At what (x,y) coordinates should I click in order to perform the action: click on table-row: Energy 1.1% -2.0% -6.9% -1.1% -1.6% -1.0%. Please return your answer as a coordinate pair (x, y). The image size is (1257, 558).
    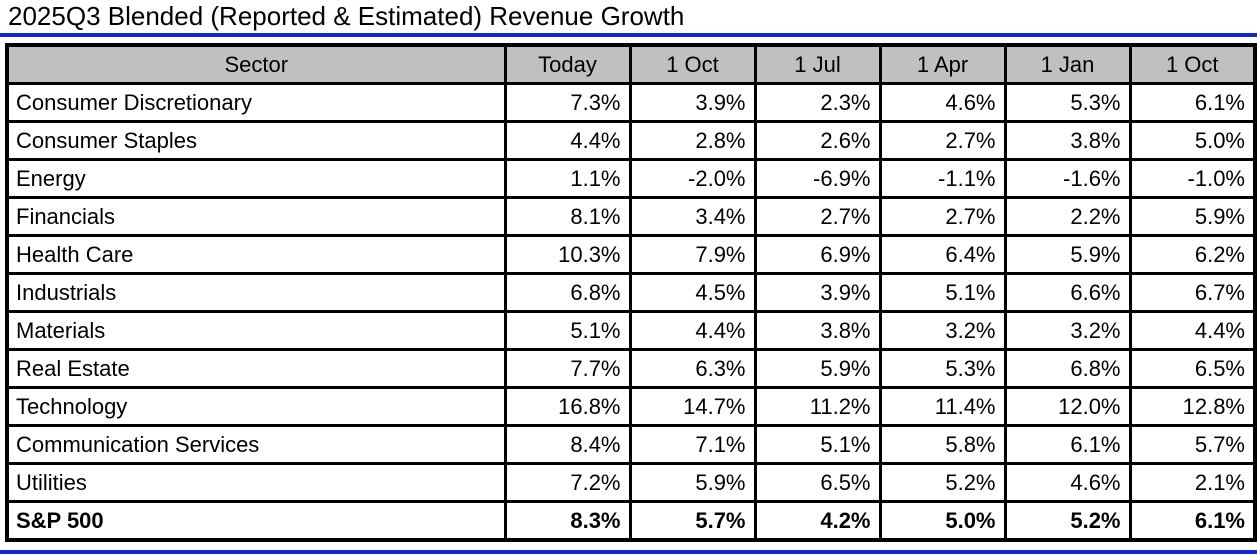
    Looking at the image, I should click on (631, 178).